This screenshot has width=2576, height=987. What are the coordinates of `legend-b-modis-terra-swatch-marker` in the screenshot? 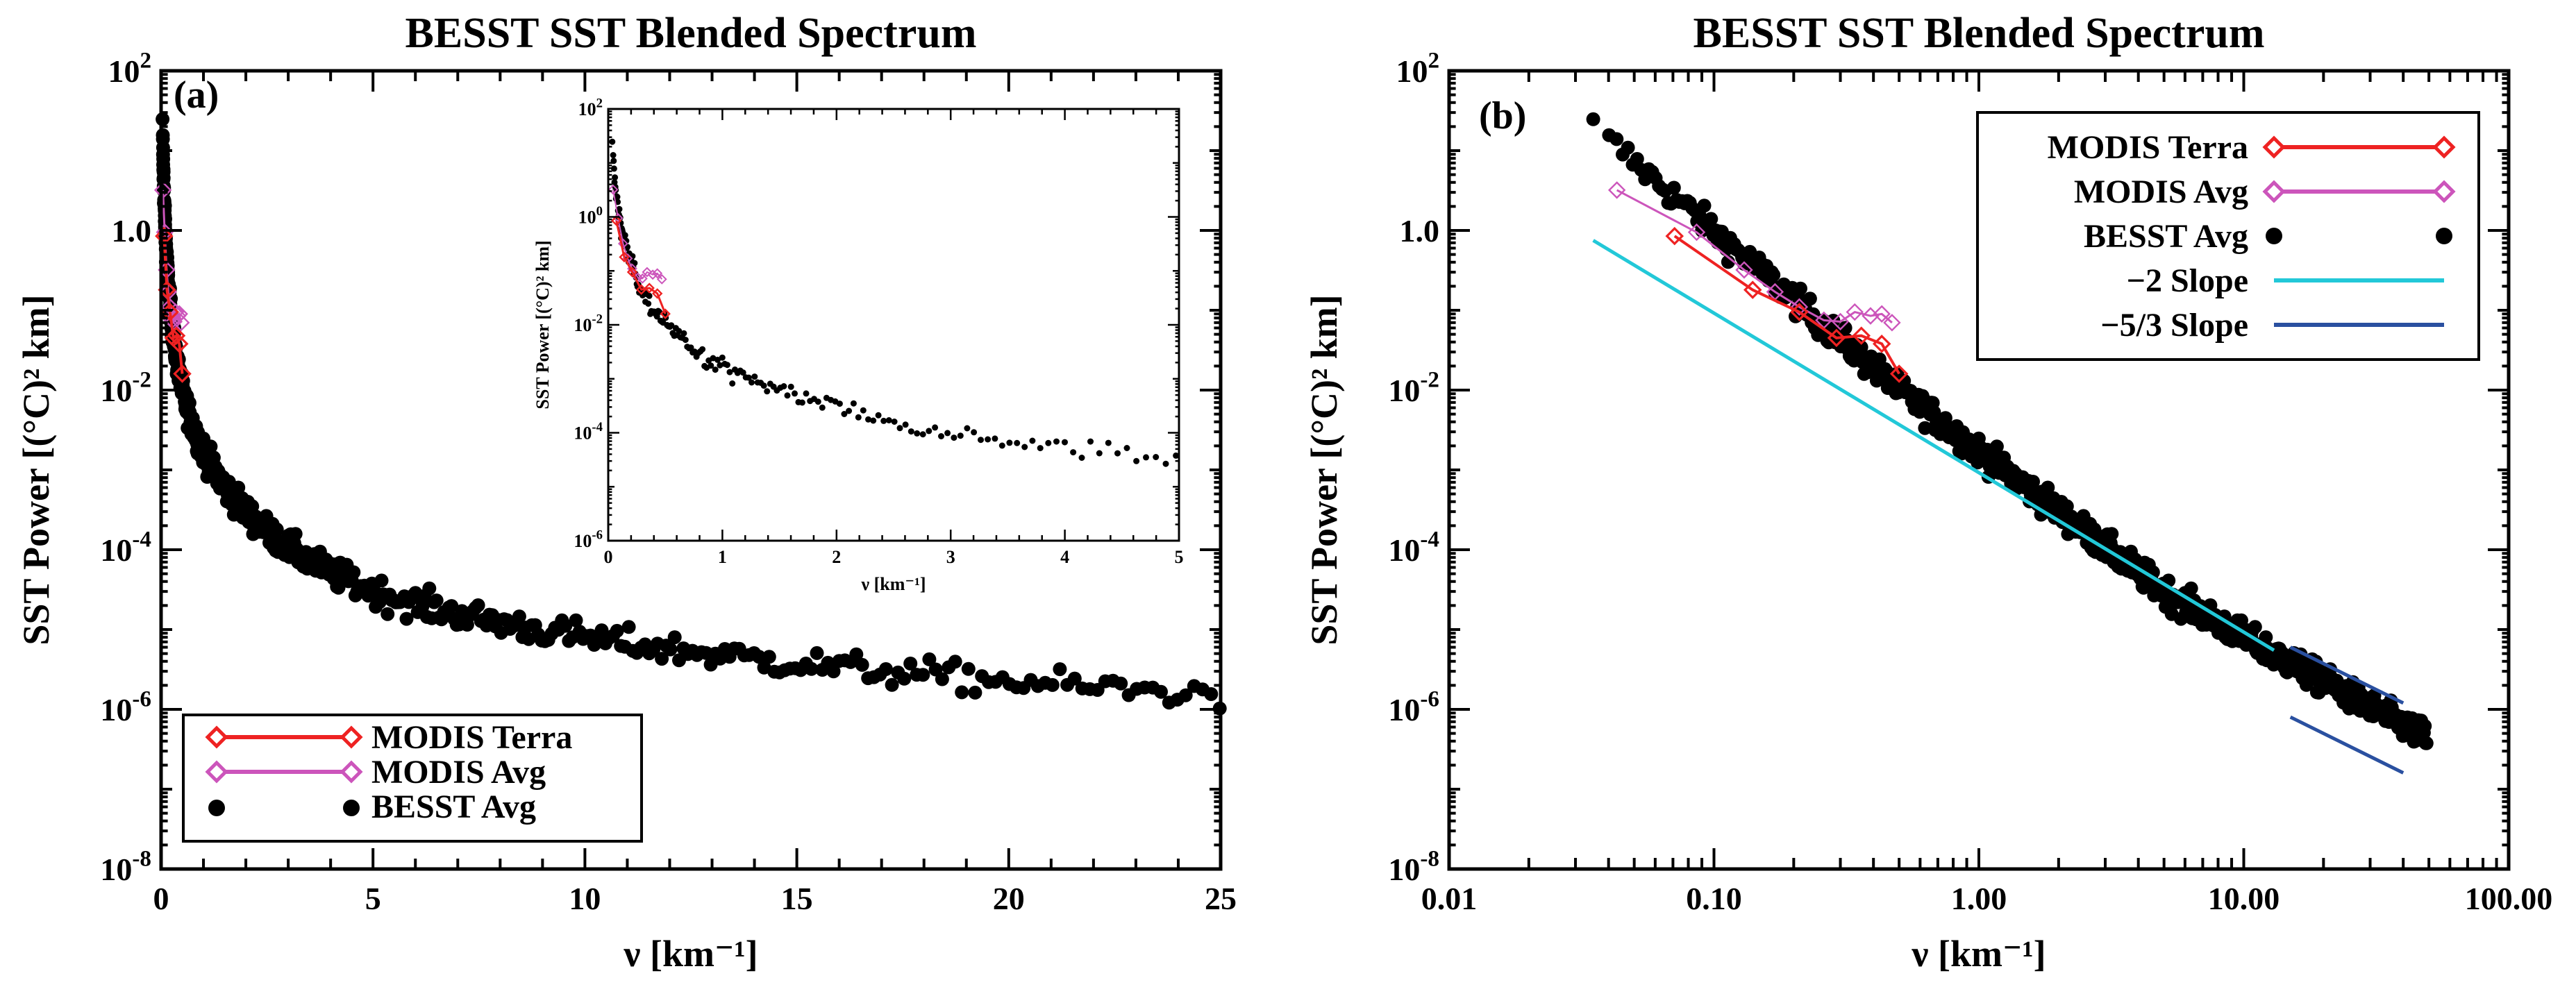 It's located at (2274, 147).